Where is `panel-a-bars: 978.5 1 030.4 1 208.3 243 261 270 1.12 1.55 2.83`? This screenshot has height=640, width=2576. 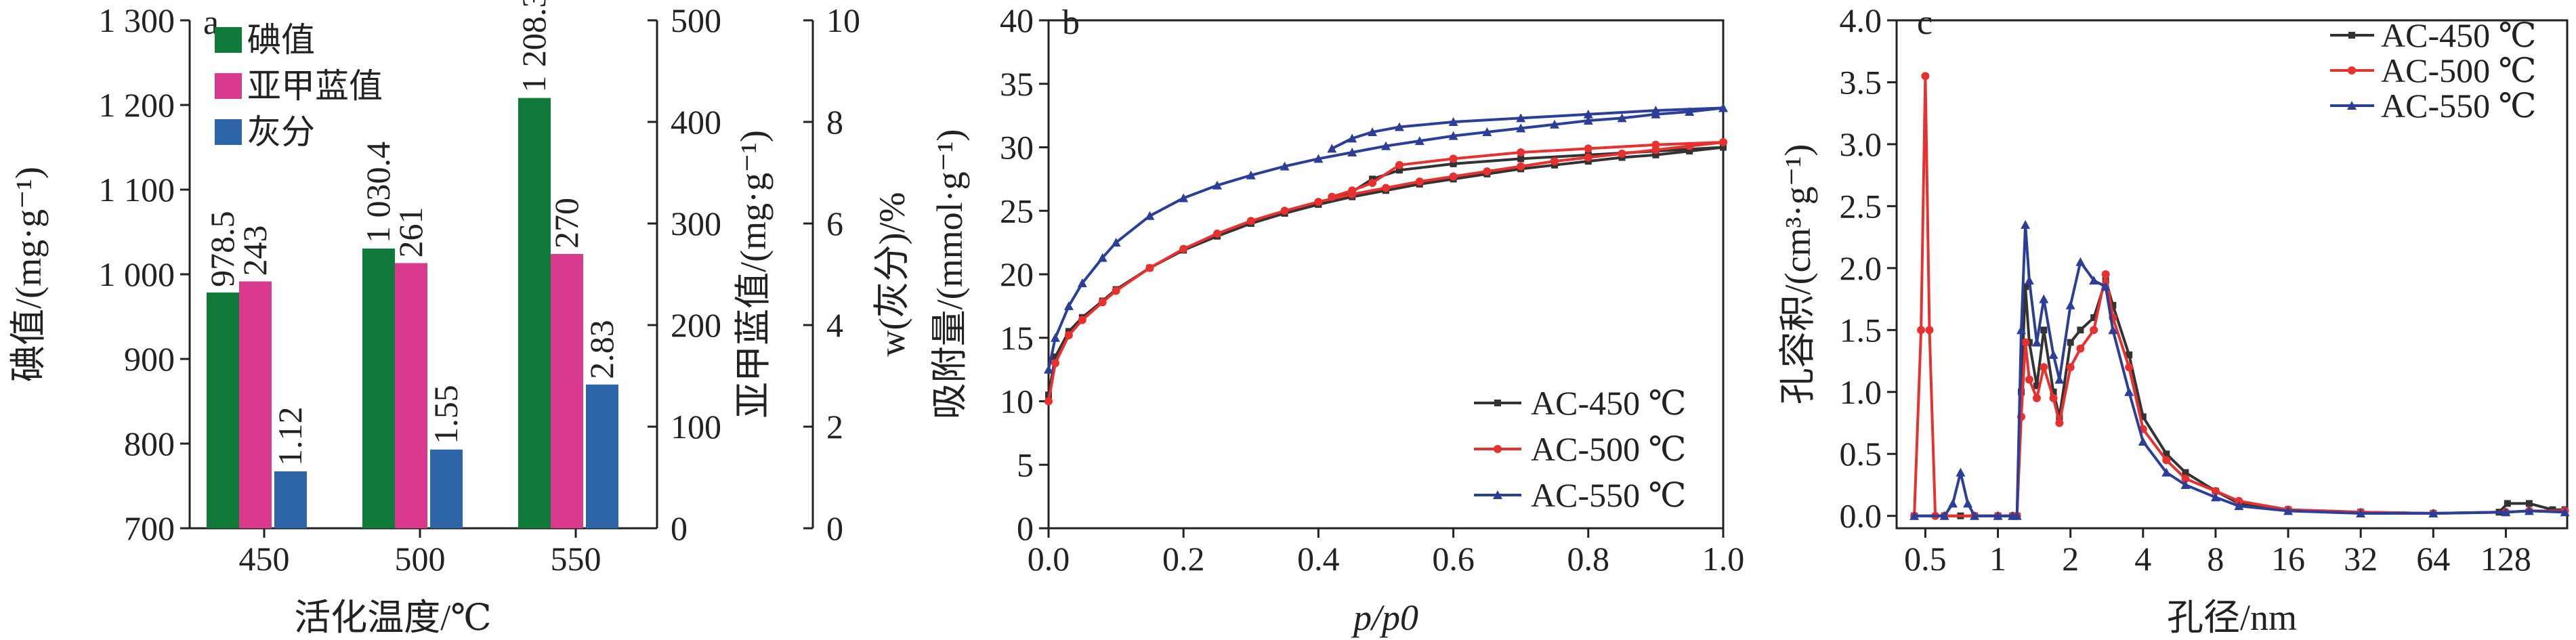 panel-a-bars: 978.5 1 030.4 1 208.3 243 261 270 1.12 1.55 2.83 is located at coordinates (411, 264).